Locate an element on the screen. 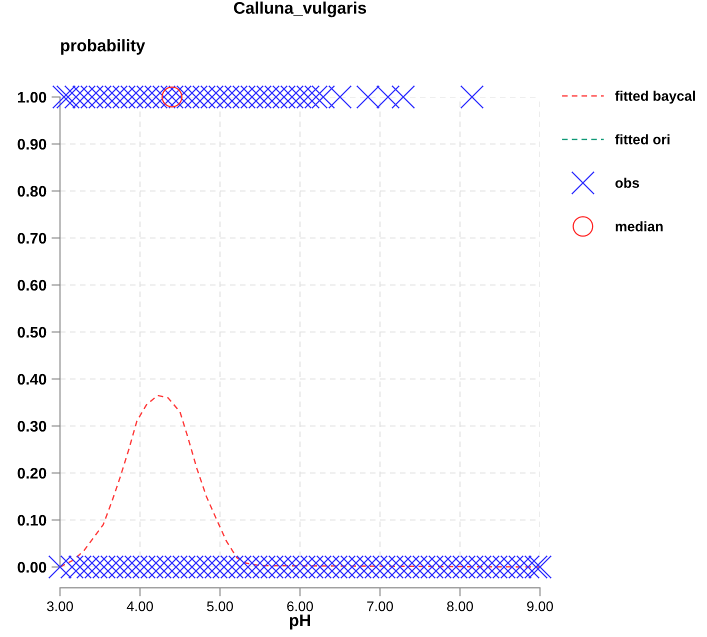 The image size is (707, 637). y-tick-label: 0.40 is located at coordinates (32, 379).